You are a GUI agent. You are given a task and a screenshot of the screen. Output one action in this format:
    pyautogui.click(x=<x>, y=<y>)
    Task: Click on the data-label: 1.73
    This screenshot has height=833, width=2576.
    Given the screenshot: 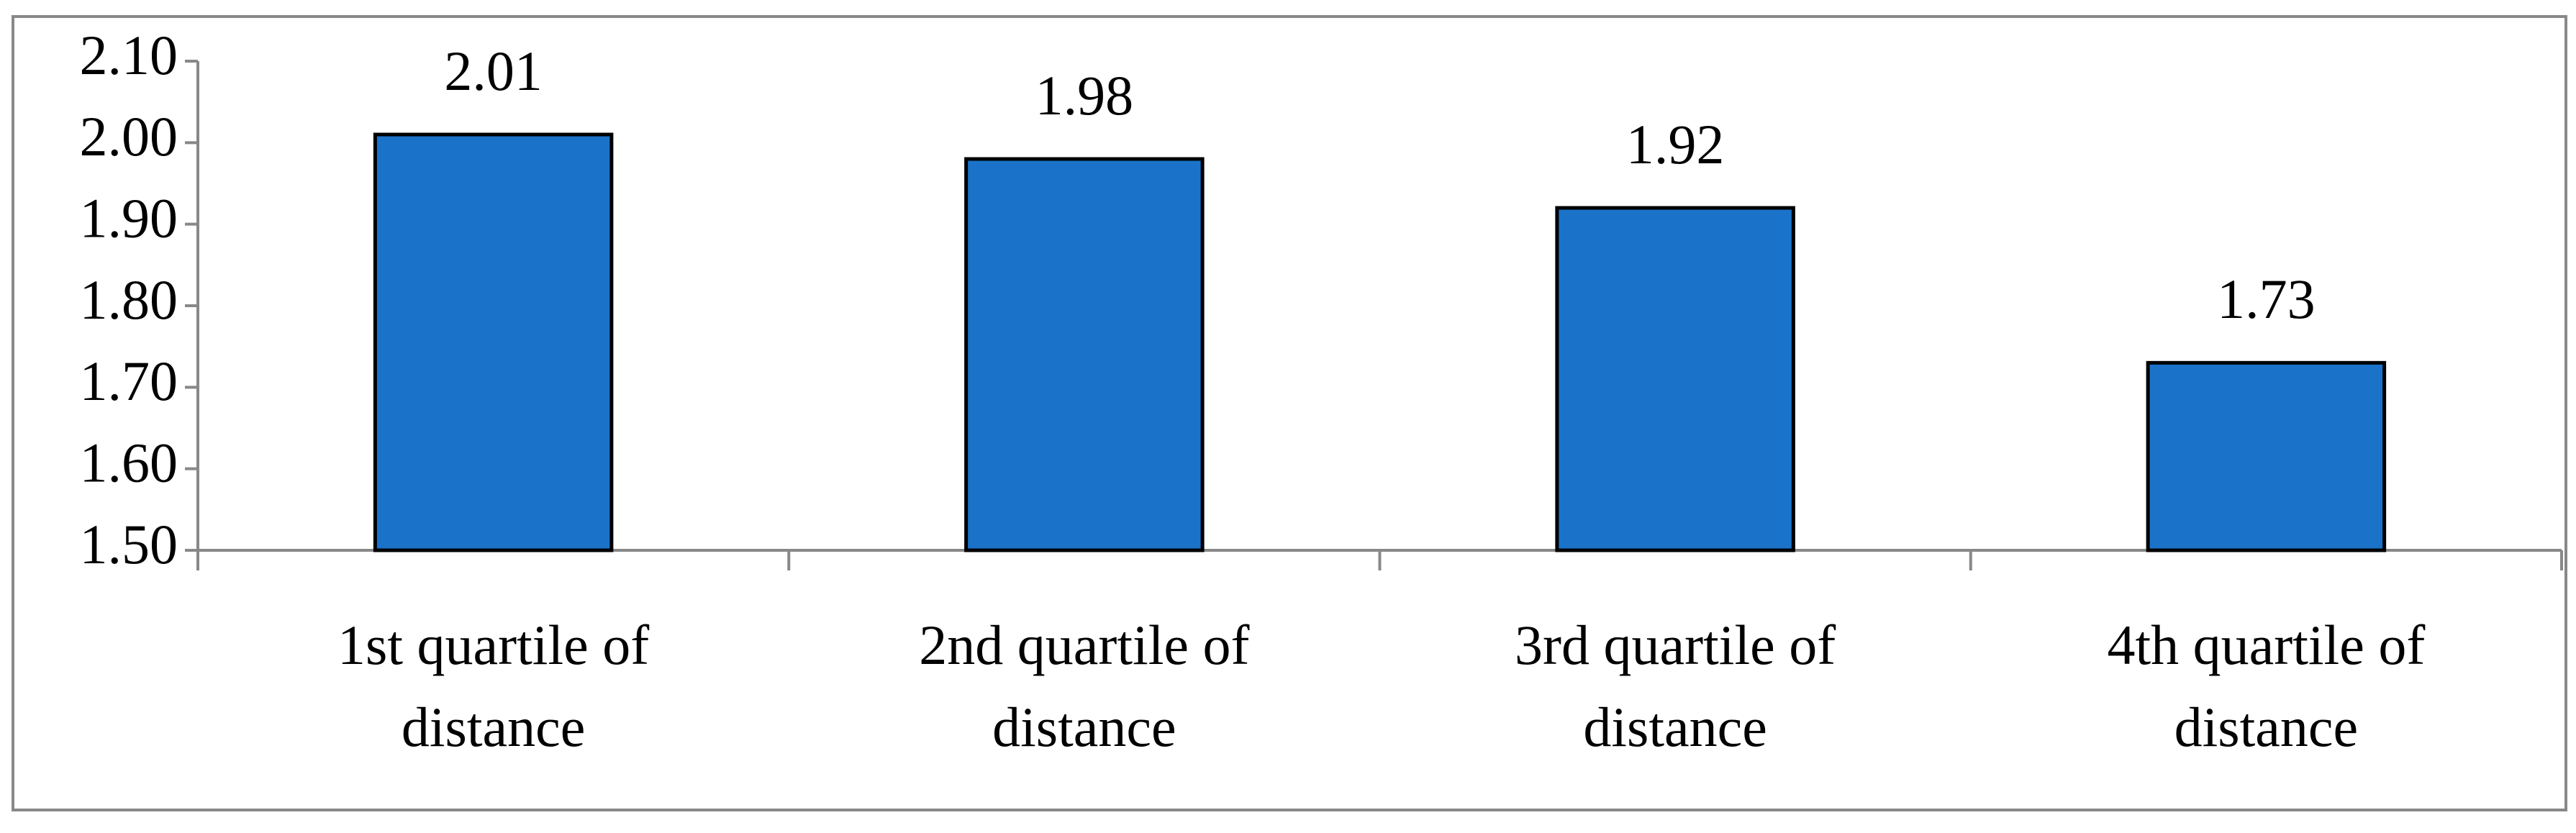 What is the action you would take?
    pyautogui.click(x=2266, y=299)
    